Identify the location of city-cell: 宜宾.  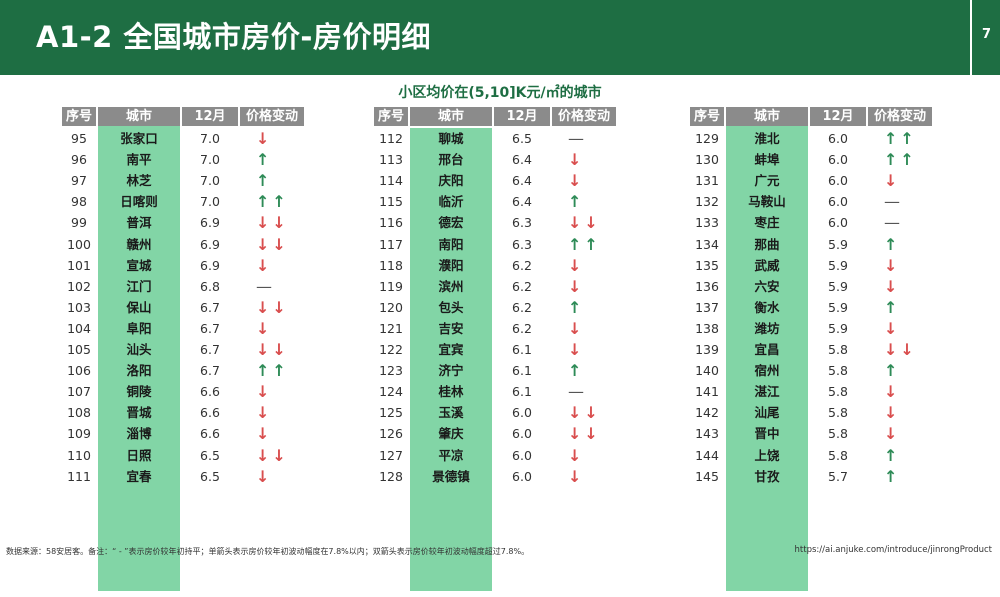
(451, 349).